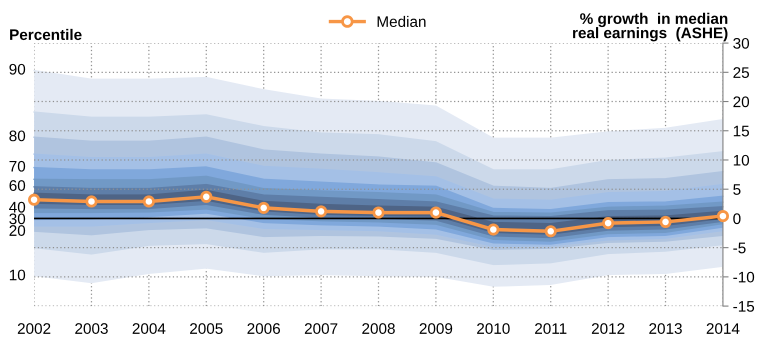 This screenshot has width=757, height=342. I want to click on y2-tick-label: -10, so click(743, 277).